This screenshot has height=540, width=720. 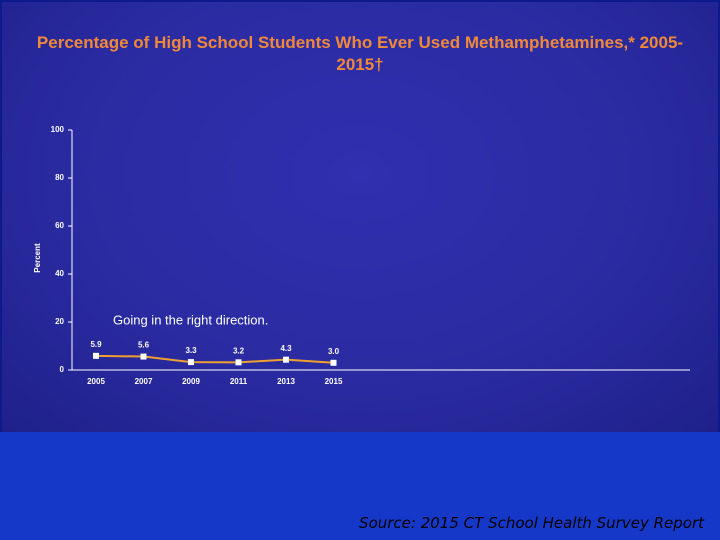 What do you see at coordinates (239, 381) in the screenshot?
I see `x-tick-label: 2011` at bounding box center [239, 381].